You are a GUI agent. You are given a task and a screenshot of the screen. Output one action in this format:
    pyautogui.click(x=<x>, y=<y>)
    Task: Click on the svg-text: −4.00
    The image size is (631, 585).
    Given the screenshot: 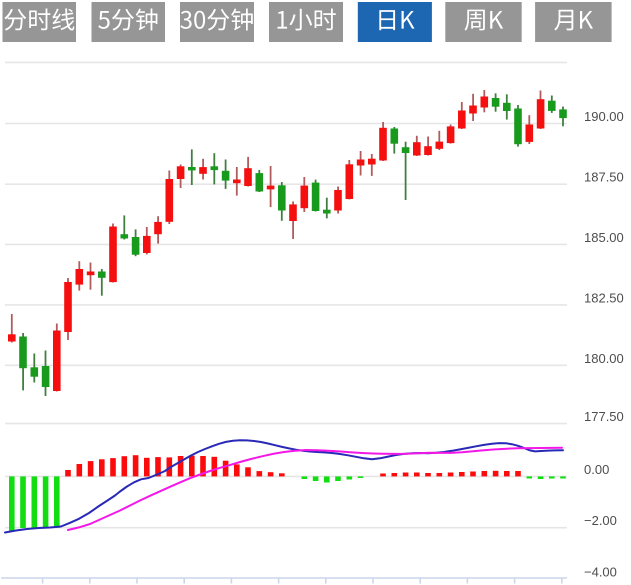 What is the action you would take?
    pyautogui.click(x=600, y=571)
    